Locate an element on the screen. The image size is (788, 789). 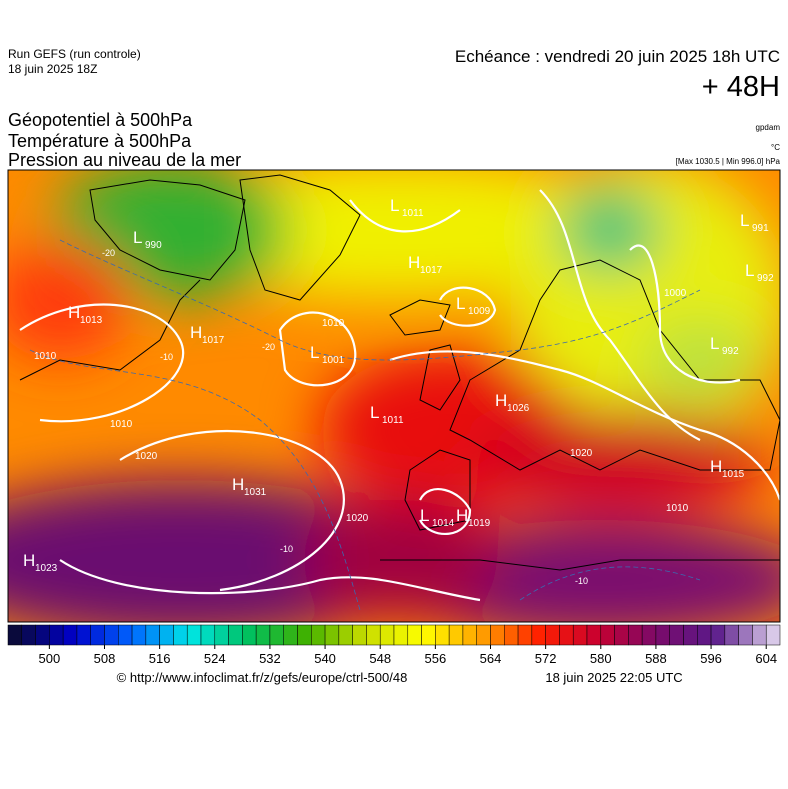
lead-time: + 48H is located at coordinates (741, 87).